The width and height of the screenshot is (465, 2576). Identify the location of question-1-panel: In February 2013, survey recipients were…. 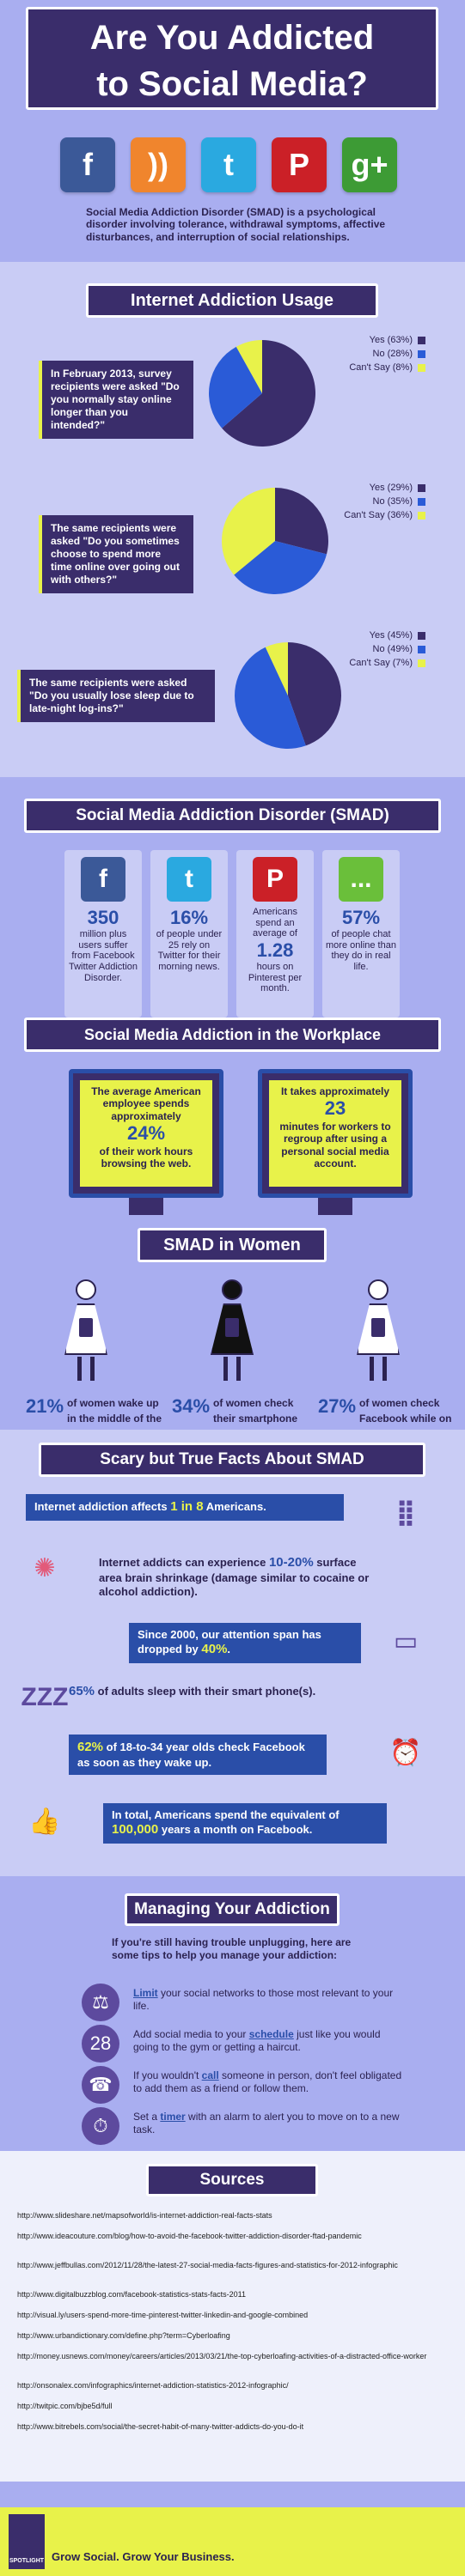
(116, 400).